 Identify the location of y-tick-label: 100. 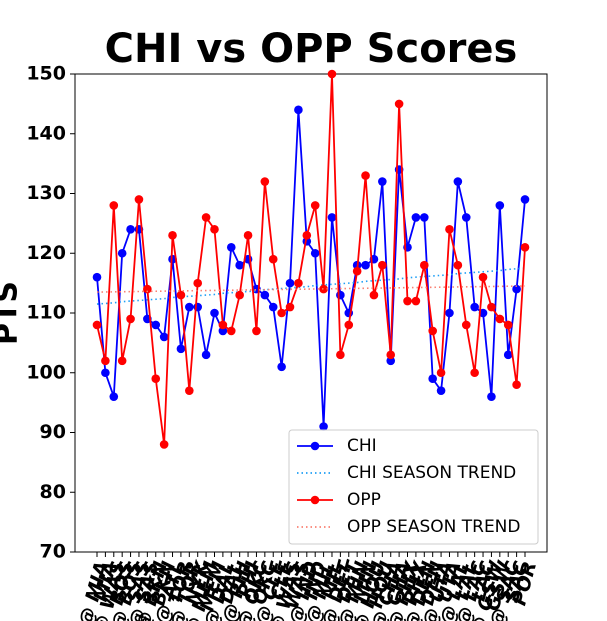
(46, 372).